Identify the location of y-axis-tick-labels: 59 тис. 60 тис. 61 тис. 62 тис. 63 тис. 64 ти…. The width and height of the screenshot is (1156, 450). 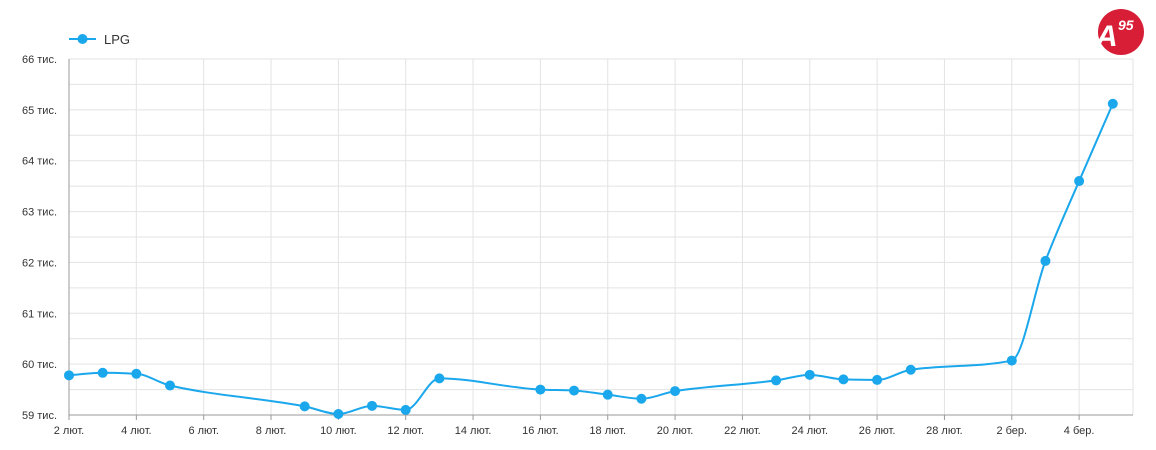
(39, 238).